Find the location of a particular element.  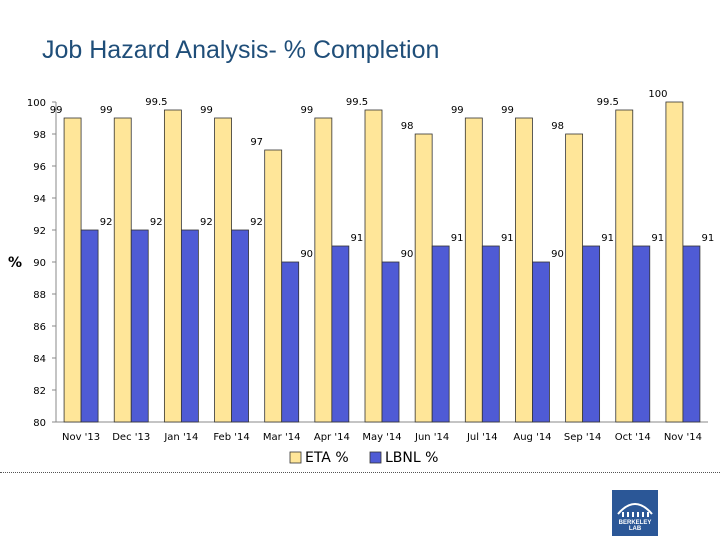

x-tick-label: Apr '14 is located at coordinates (332, 437).